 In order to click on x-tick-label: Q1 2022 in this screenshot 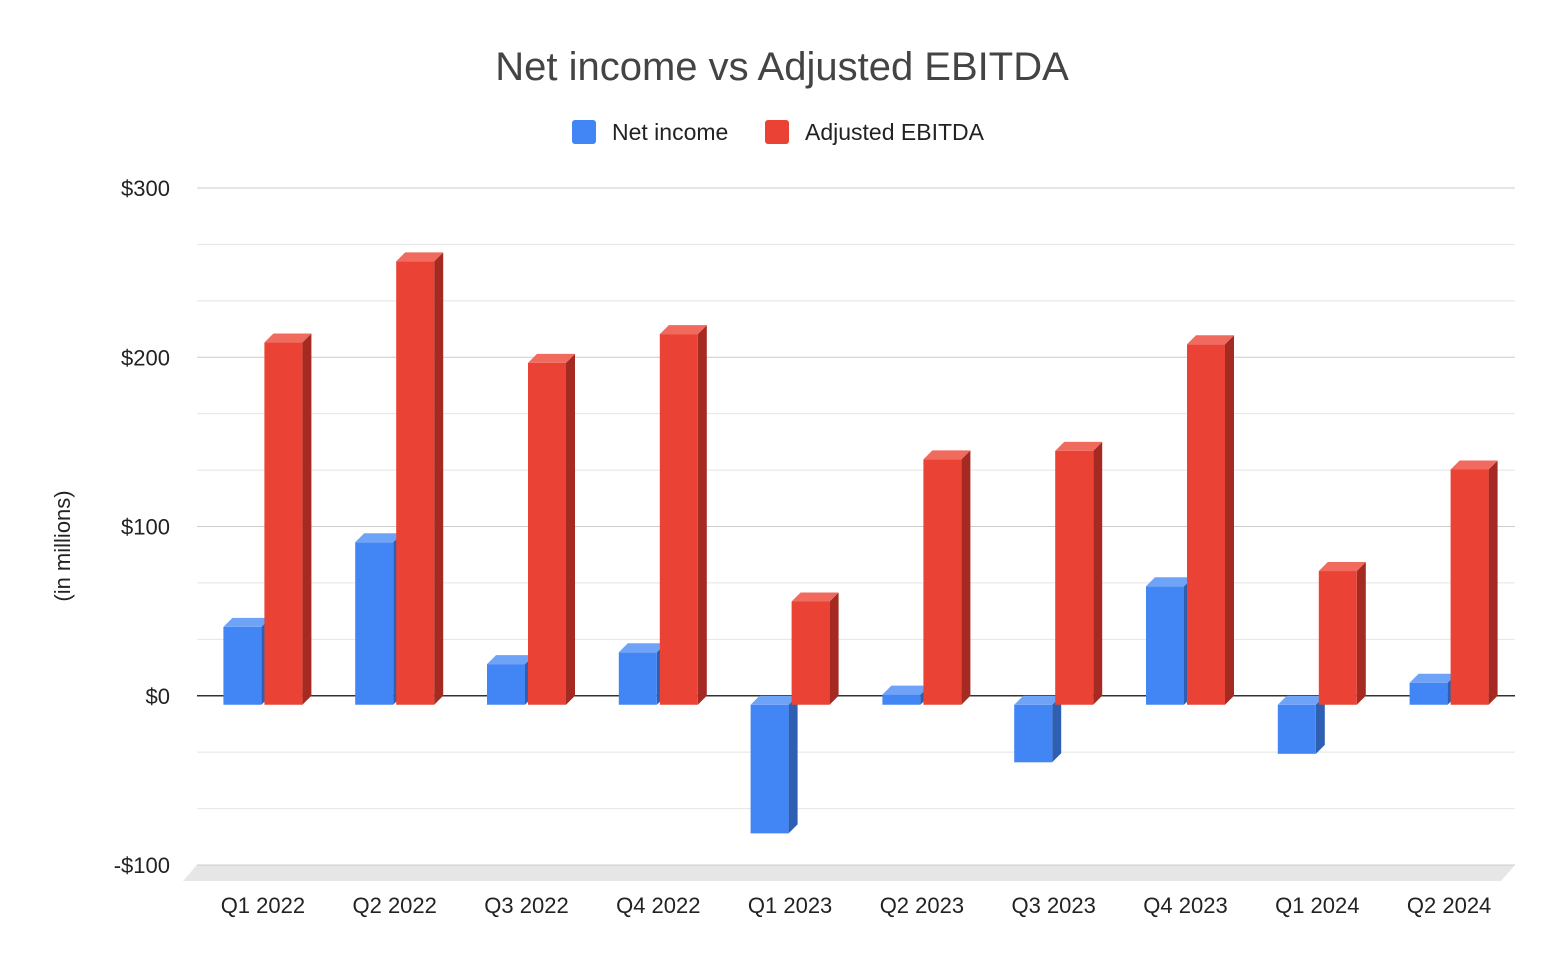, I will do `click(263, 905)`.